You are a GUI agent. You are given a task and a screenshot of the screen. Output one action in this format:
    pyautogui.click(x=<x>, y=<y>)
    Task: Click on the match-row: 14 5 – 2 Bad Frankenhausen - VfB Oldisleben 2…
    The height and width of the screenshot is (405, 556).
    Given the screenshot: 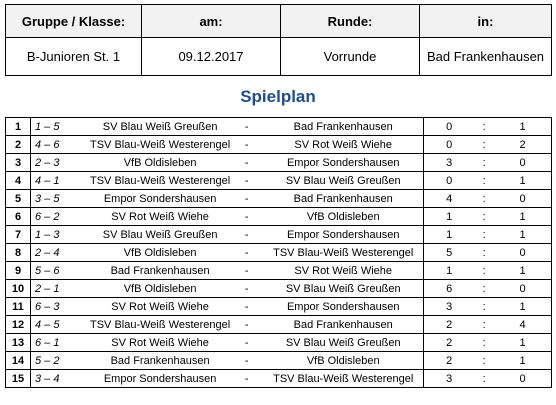 What is the action you would take?
    pyautogui.click(x=279, y=360)
    